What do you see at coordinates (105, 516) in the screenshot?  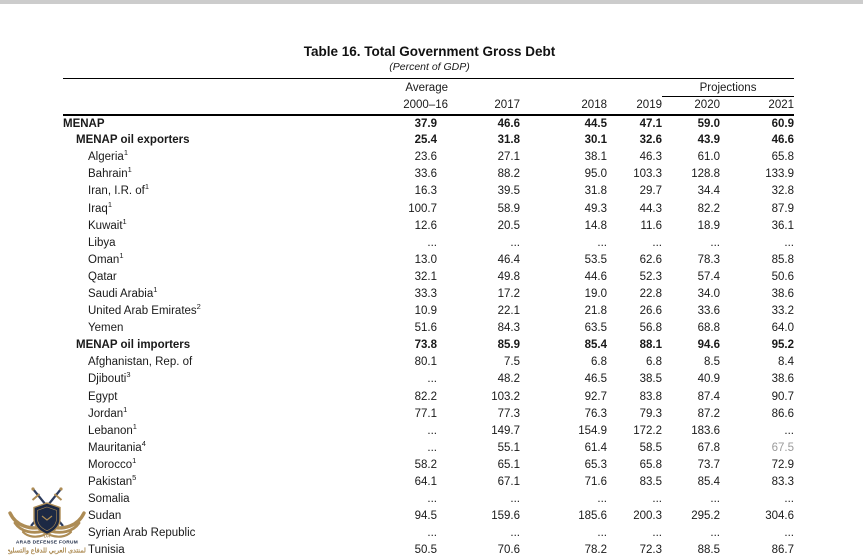 I see `row-label-text: Sudan` at bounding box center [105, 516].